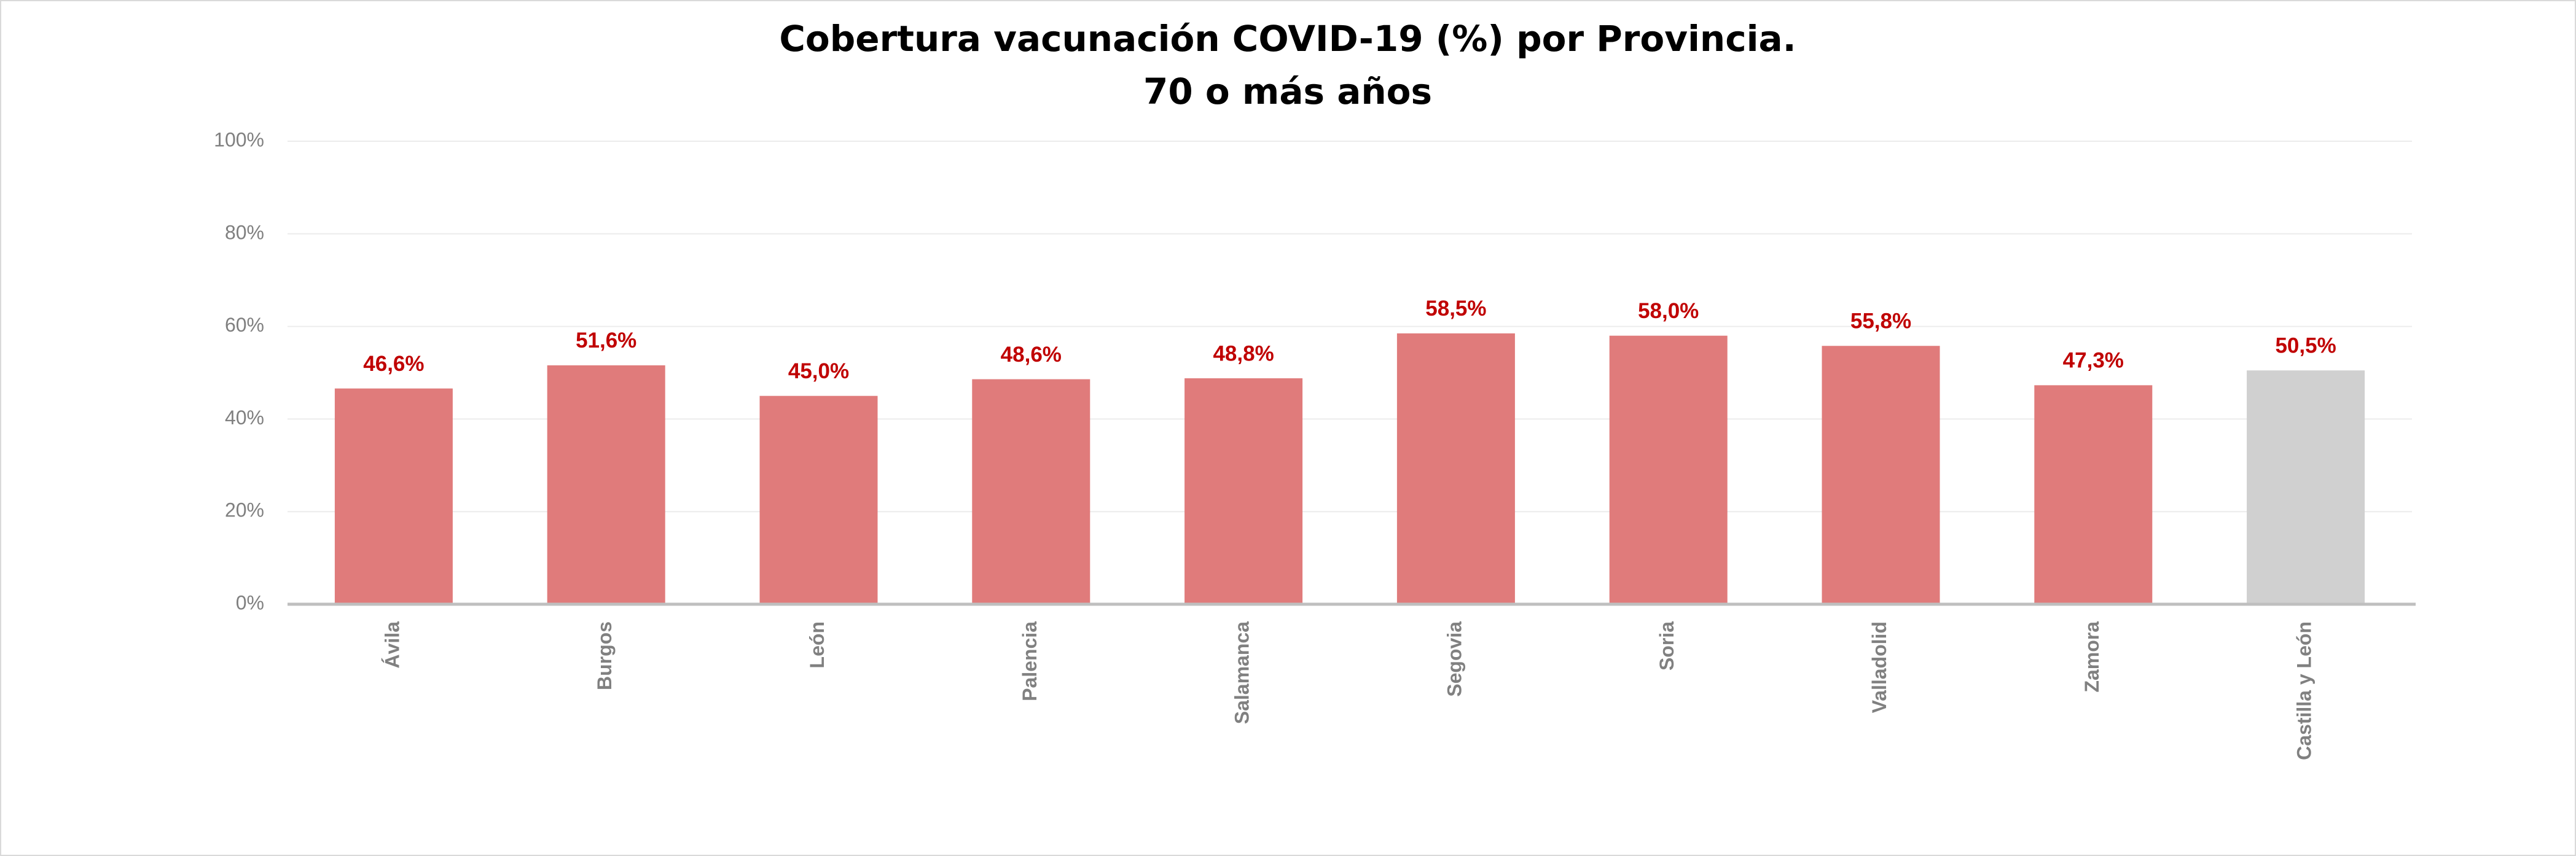  I want to click on value-label: 51,6%, so click(606, 340).